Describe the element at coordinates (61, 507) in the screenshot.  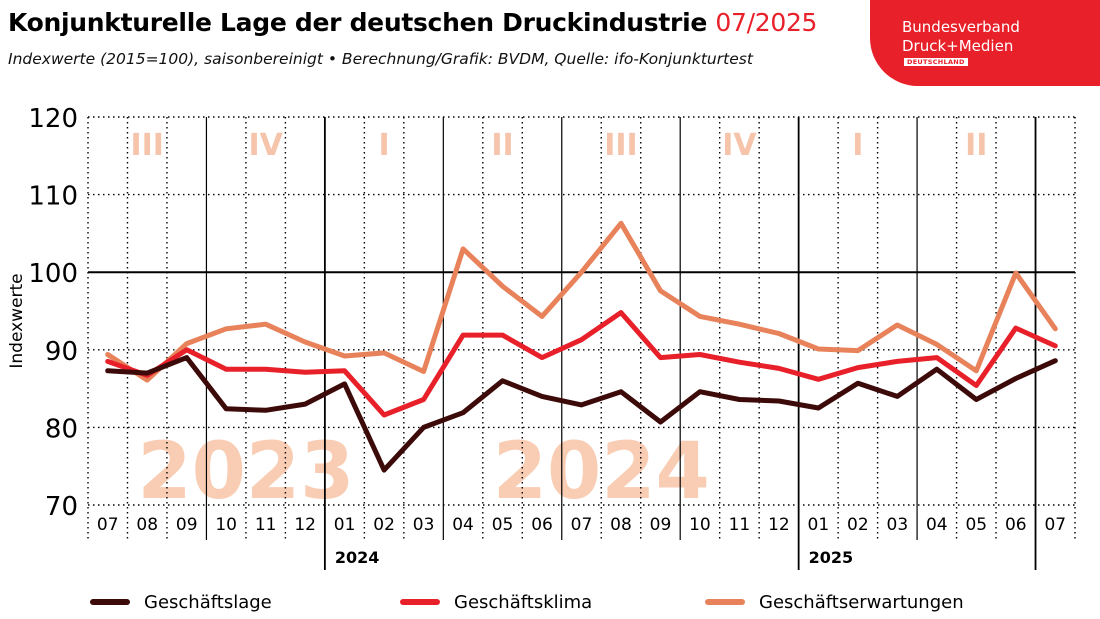
I see `y-tick-label: 70` at that location.